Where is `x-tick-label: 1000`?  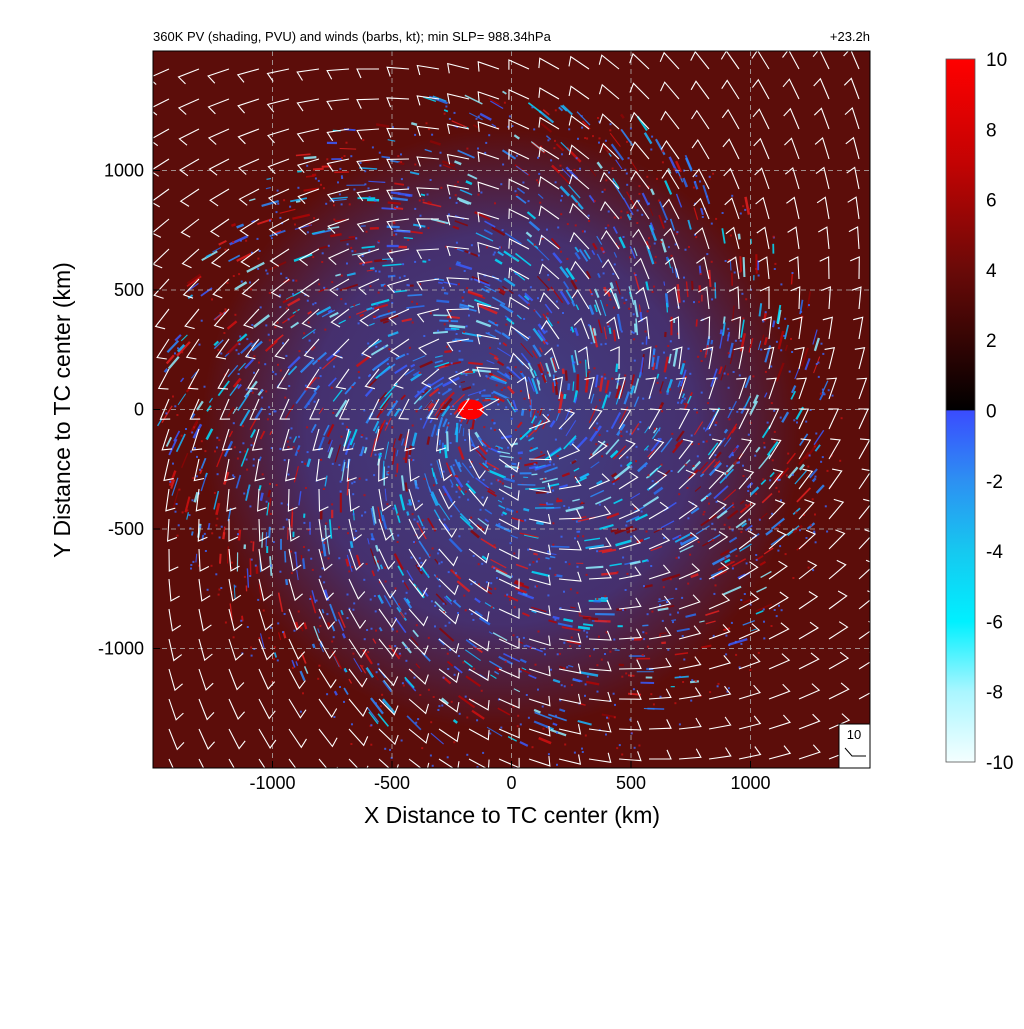 x-tick-label: 1000 is located at coordinates (750, 783).